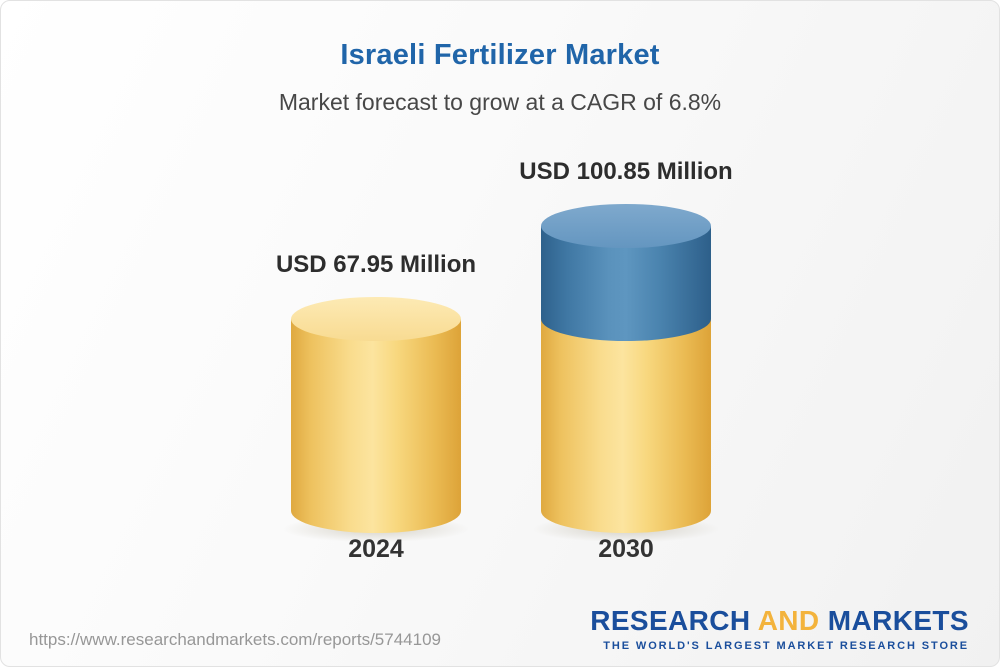  Describe the element at coordinates (376, 549) in the screenshot. I see `year-label-2024: 2024` at that location.